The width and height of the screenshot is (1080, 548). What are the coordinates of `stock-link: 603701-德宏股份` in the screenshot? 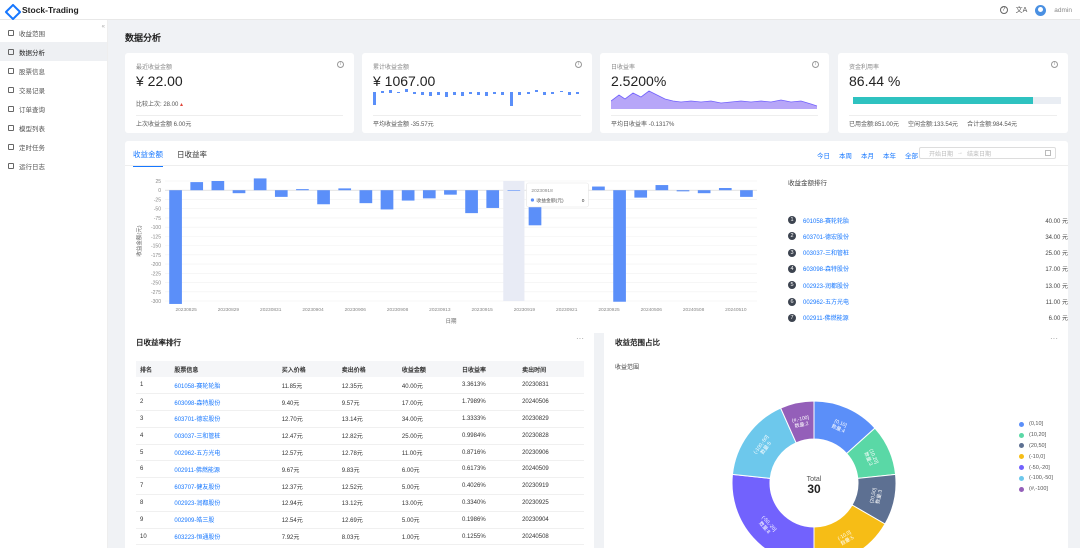 It's located at (224, 419).